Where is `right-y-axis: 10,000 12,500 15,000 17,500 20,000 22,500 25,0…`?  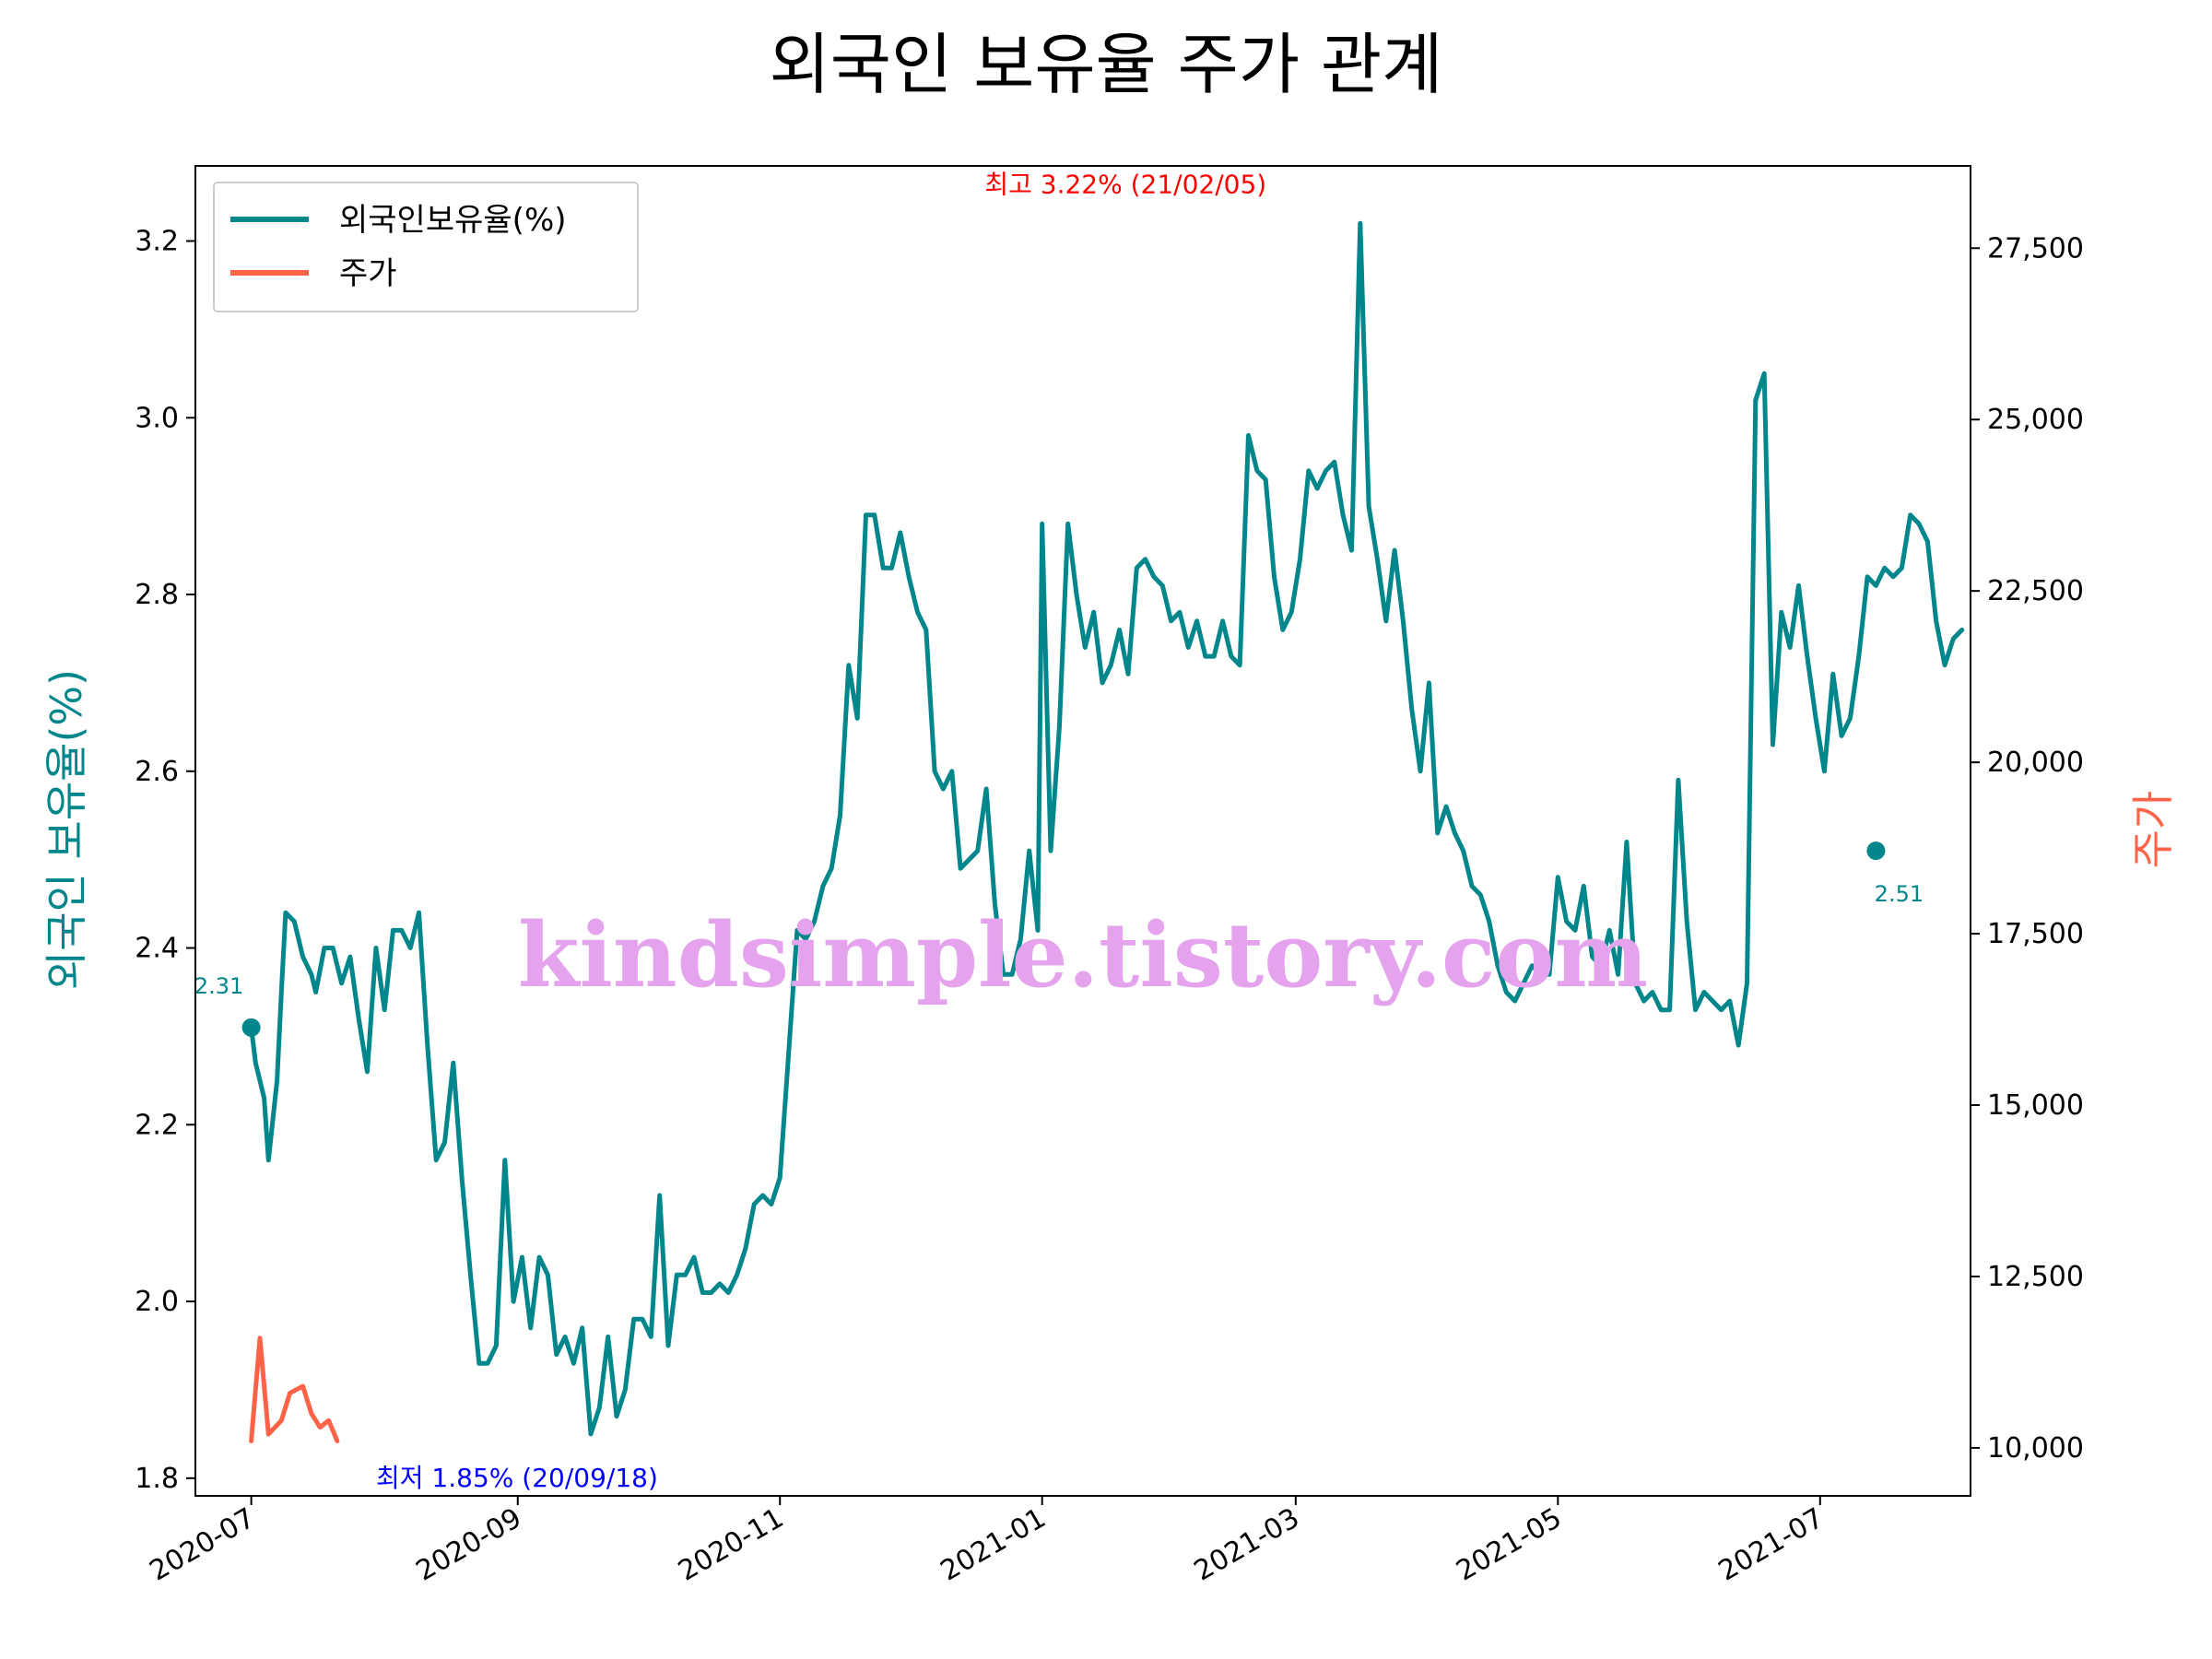
right-y-axis: 10,000 12,500 15,000 17,500 20,000 22,500 25,0… is located at coordinates (2027, 848).